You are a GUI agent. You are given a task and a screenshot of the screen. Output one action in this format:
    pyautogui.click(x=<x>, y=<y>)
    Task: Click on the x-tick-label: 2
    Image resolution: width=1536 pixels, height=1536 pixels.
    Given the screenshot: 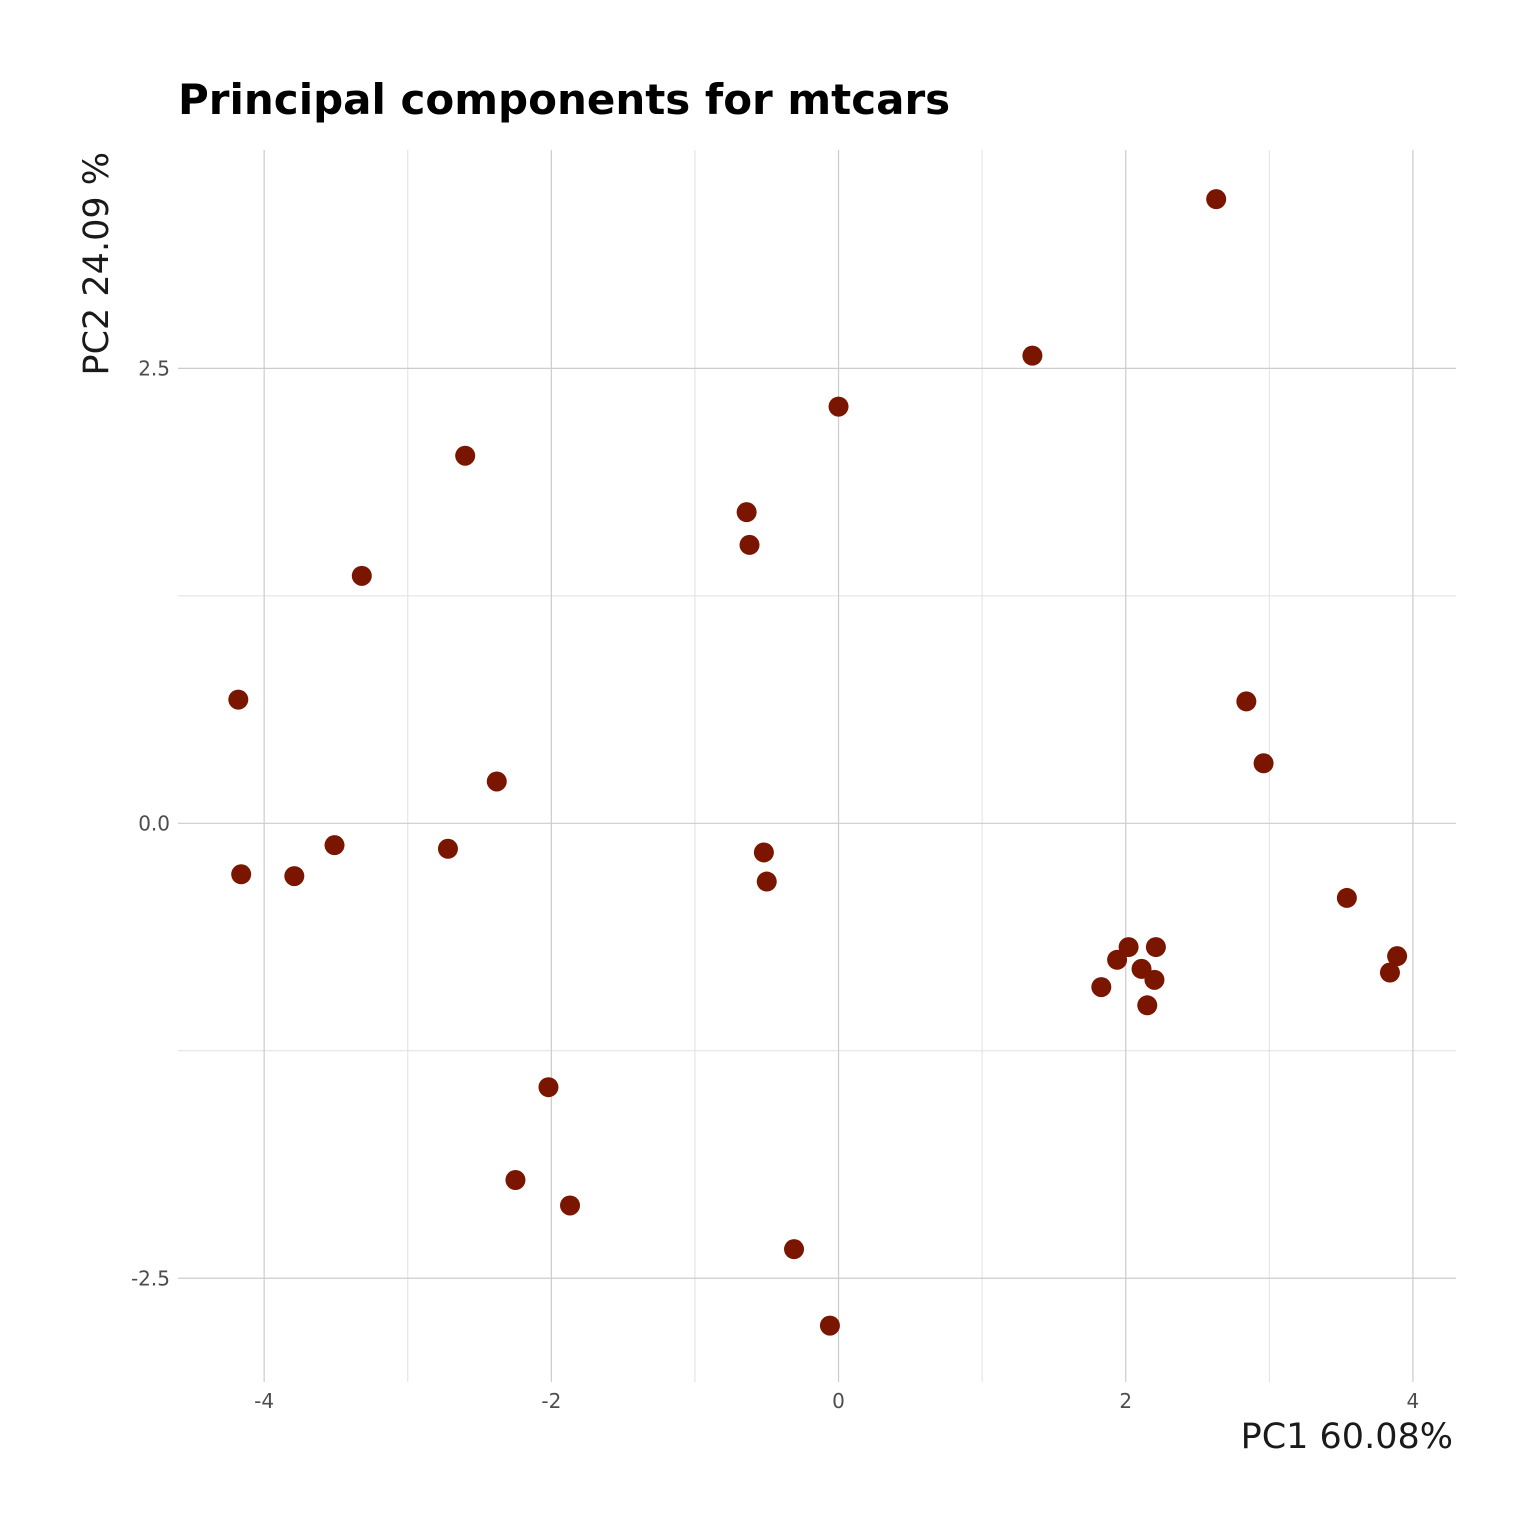 What is the action you would take?
    pyautogui.click(x=1125, y=1401)
    